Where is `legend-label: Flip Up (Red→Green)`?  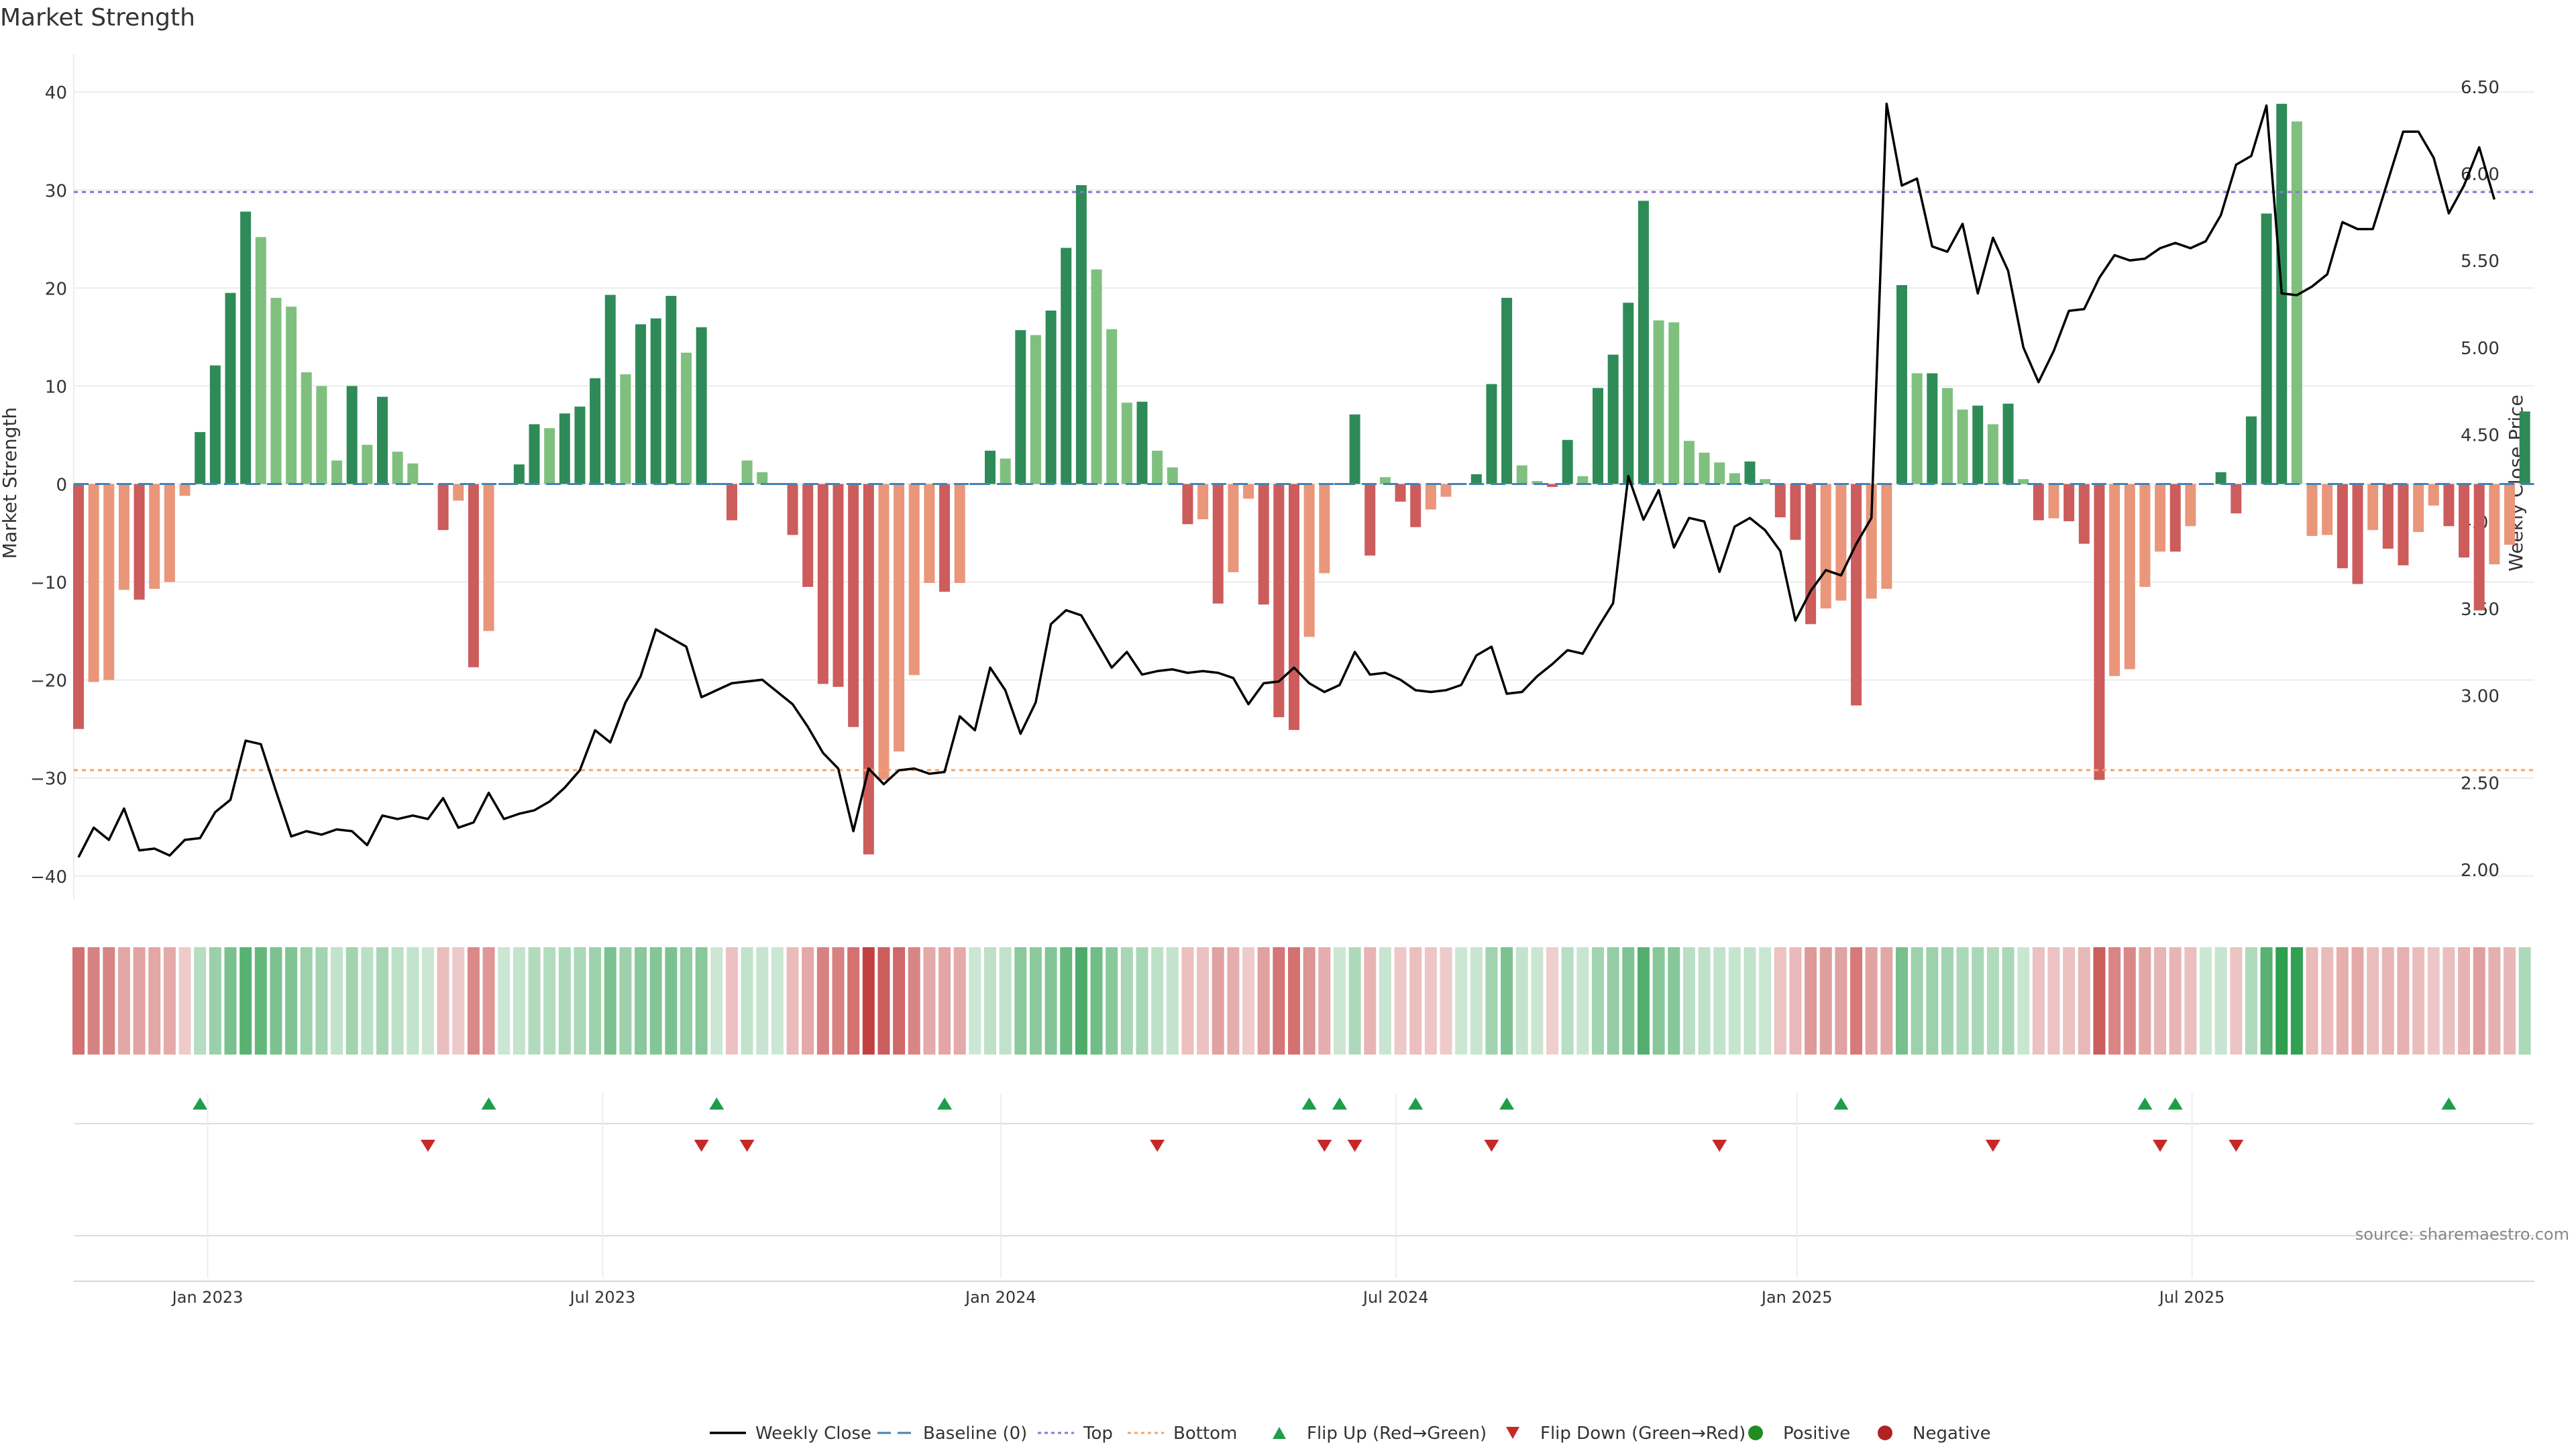
legend-label: Flip Up (Red→Green) is located at coordinates (1397, 1434).